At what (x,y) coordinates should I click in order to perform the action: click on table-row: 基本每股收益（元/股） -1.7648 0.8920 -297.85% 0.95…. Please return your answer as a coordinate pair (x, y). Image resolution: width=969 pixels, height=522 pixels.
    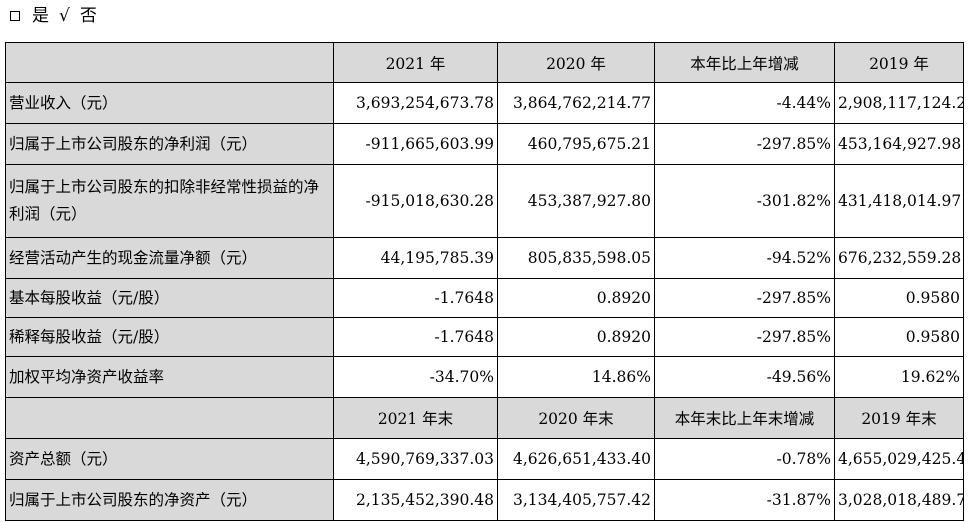
    Looking at the image, I should click on (484, 298).